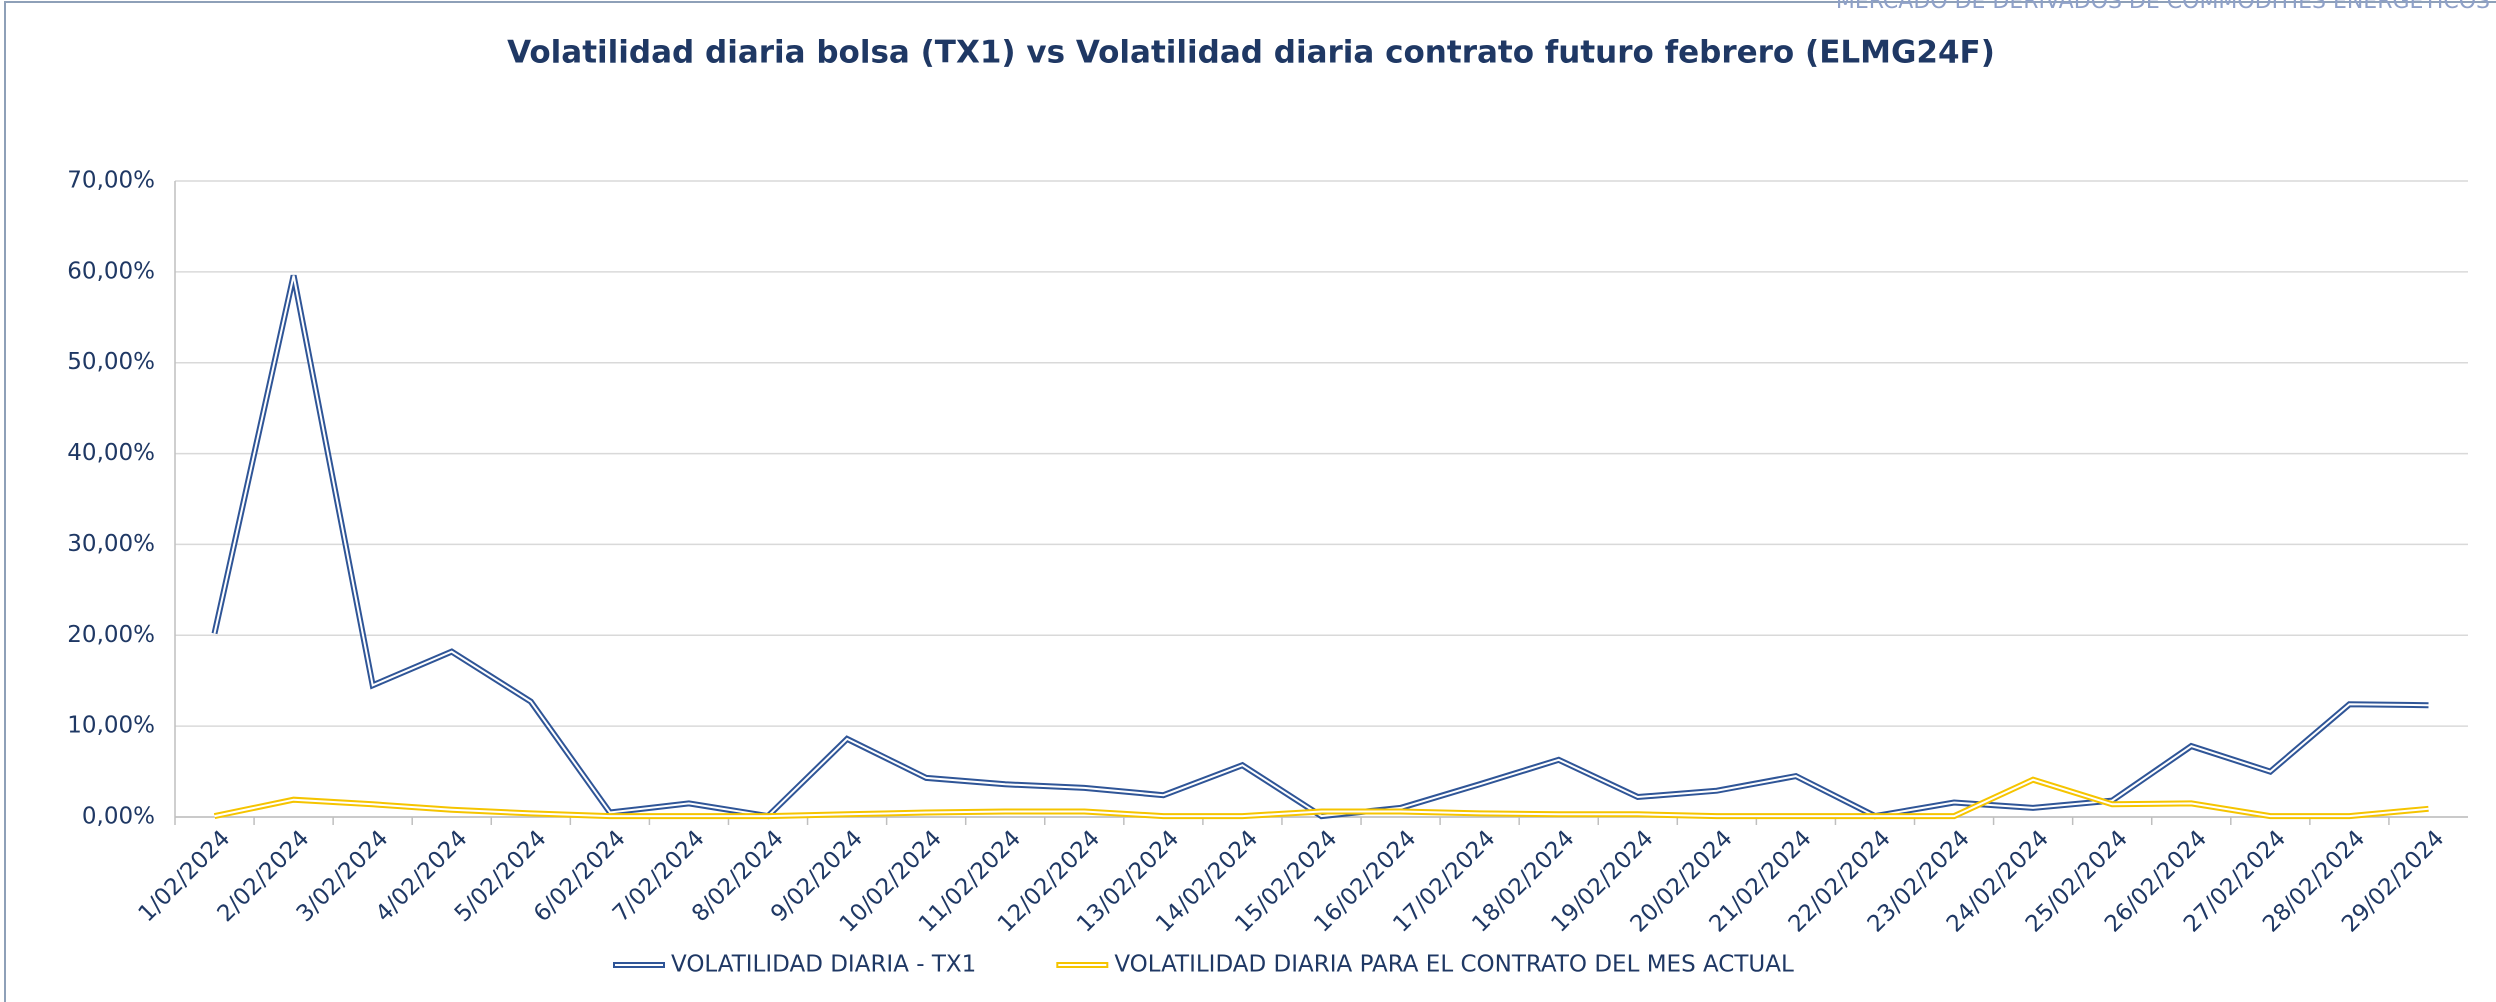  Describe the element at coordinates (111, 181) in the screenshot. I see `y-tick-label: 70,00%` at that location.